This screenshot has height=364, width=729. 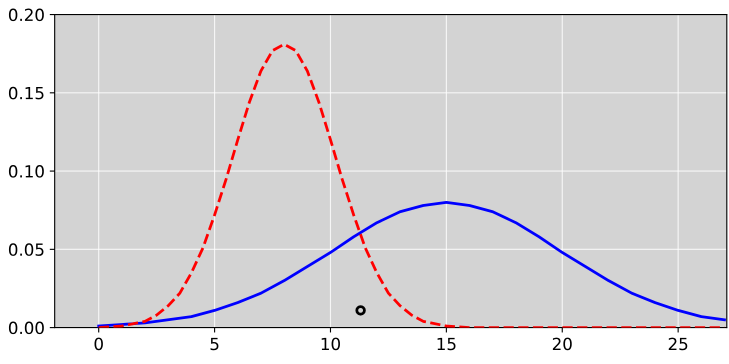 I want to click on y-tick-label: 0.15, so click(x=26, y=93).